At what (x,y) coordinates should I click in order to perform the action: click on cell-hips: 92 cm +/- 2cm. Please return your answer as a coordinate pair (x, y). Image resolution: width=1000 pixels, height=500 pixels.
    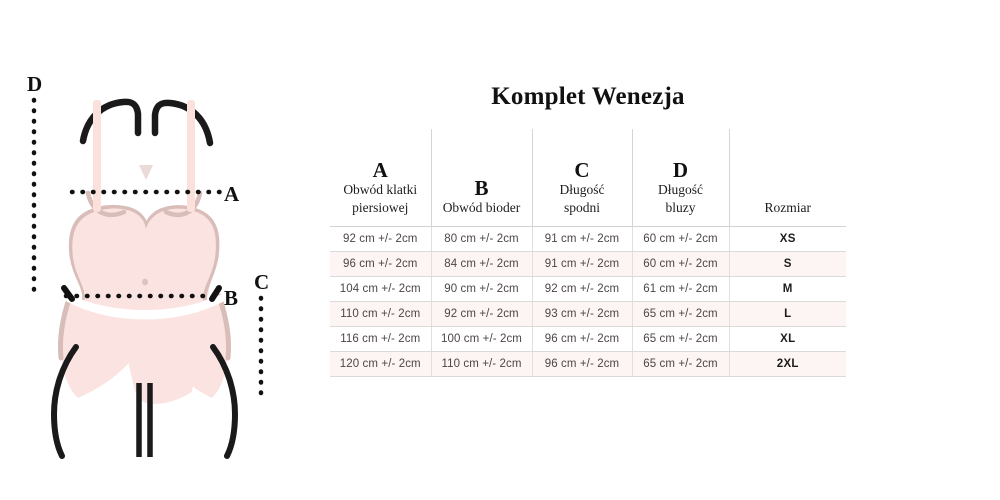
    Looking at the image, I should click on (482, 314).